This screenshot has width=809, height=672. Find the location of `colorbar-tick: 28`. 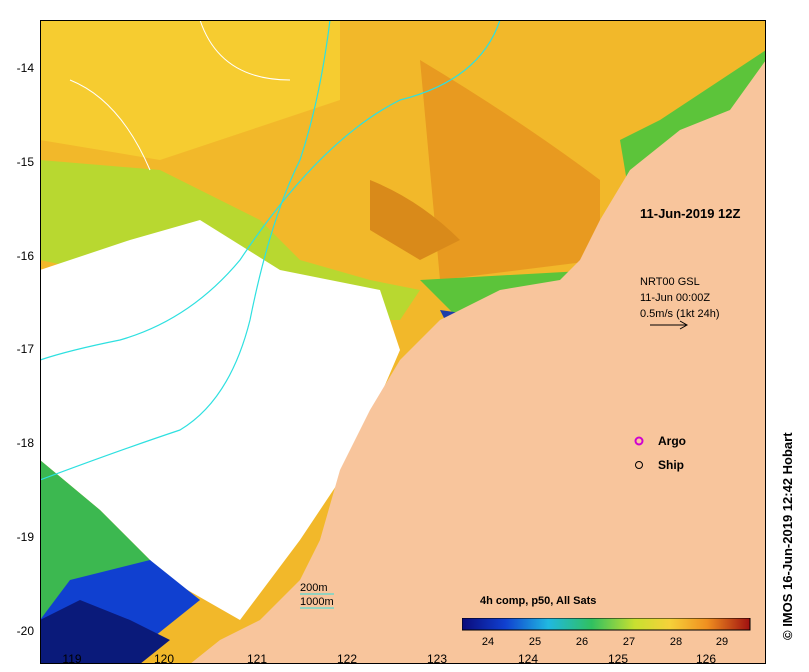

colorbar-tick: 28 is located at coordinates (676, 642).